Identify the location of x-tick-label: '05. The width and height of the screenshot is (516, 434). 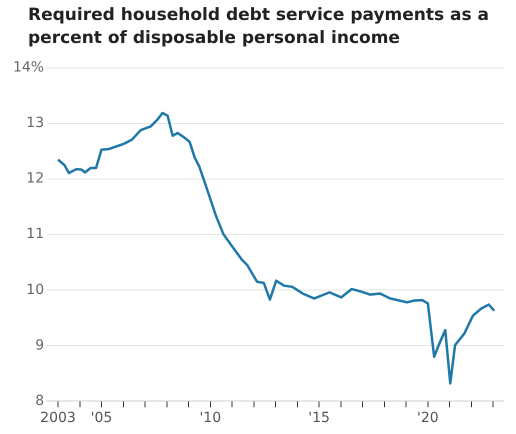
(101, 418).